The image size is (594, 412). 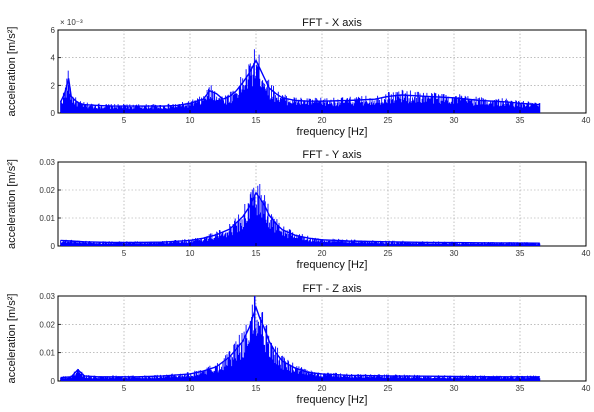 I want to click on y-tick-label: 2, so click(x=53, y=85).